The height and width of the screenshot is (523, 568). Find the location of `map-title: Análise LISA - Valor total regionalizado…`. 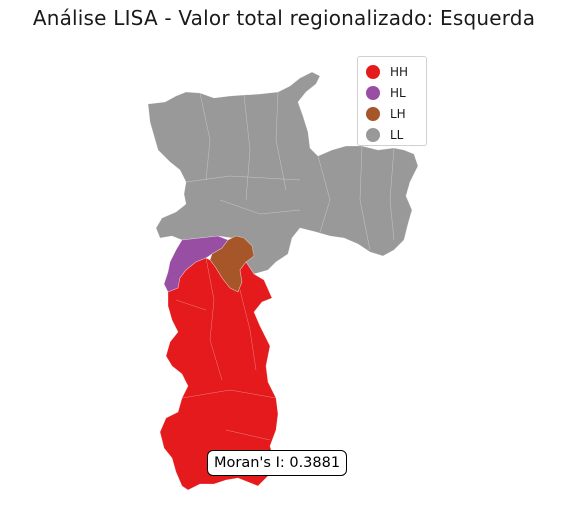

map-title: Análise LISA - Valor total regionalizado… is located at coordinates (284, 18).